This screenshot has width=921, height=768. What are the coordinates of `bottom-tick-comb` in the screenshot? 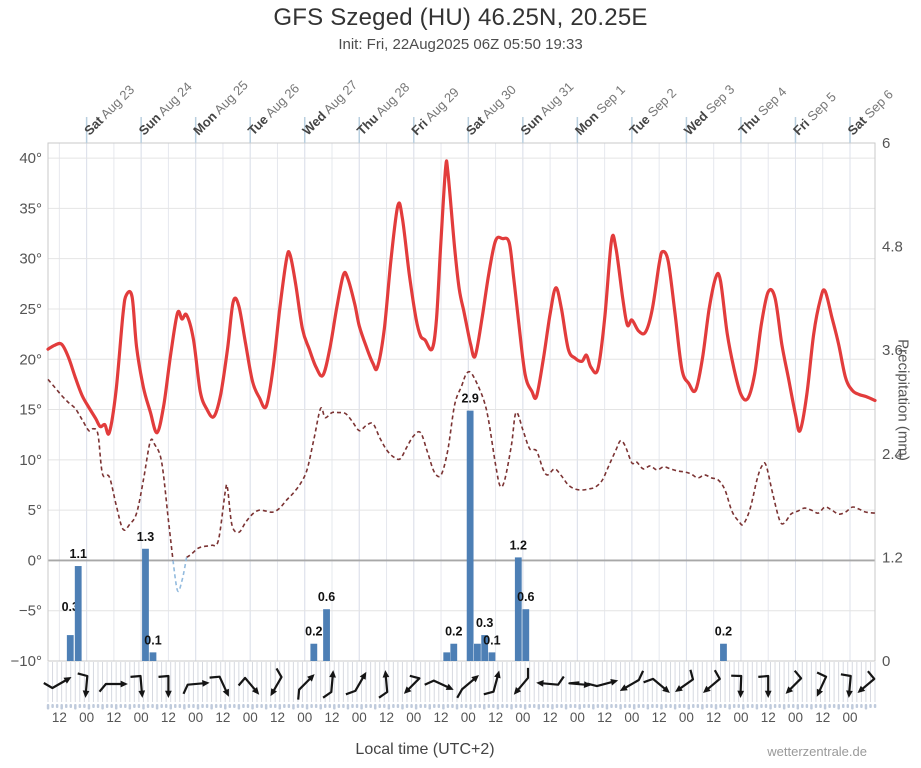 It's located at (461, 682).